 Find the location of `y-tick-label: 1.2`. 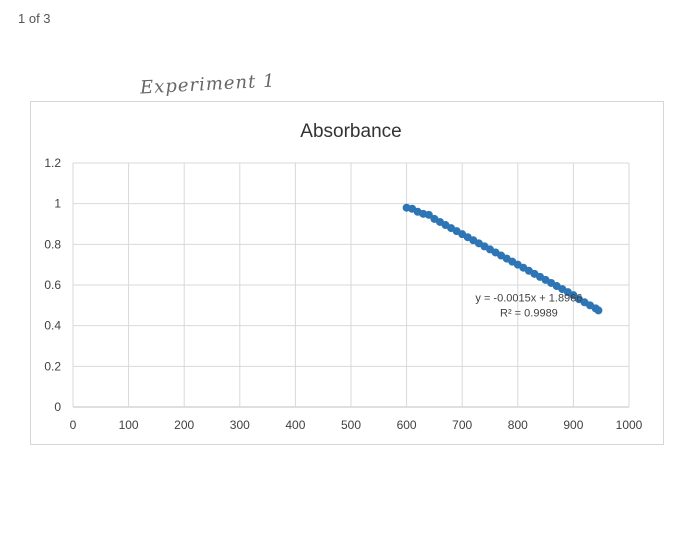

y-tick-label: 1.2 is located at coordinates (52, 163).